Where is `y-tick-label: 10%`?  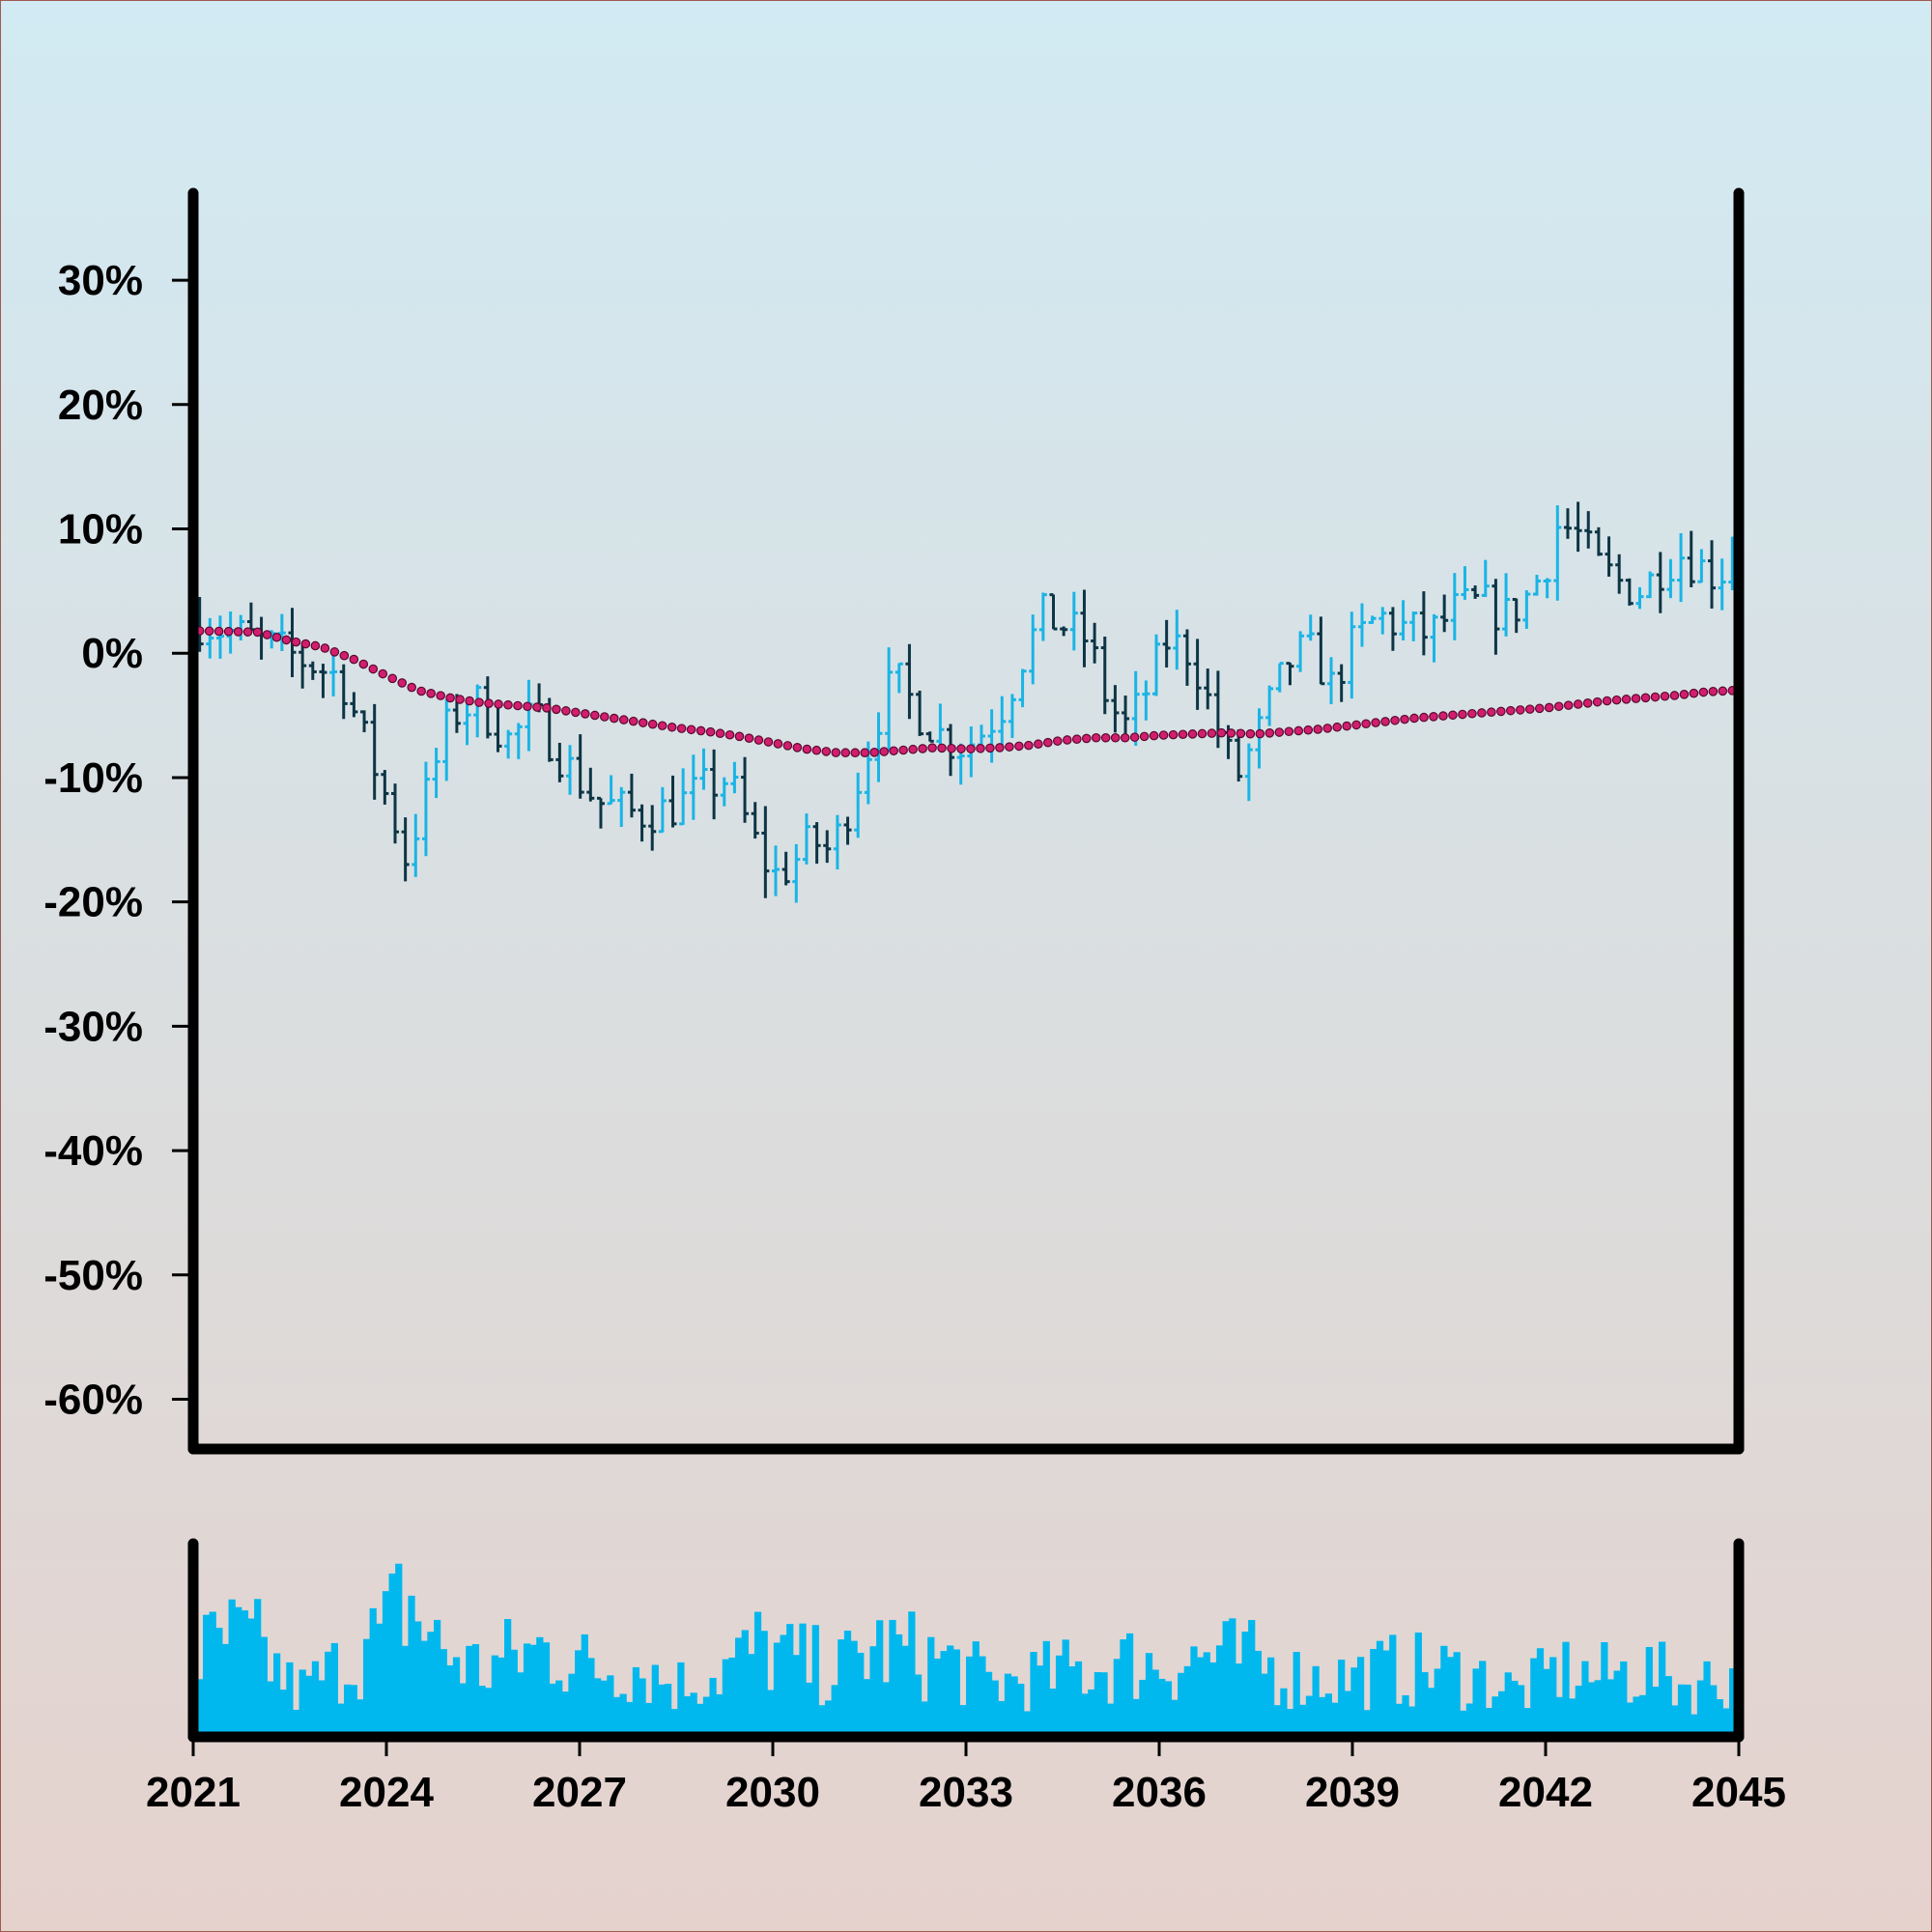
y-tick-label: 10% is located at coordinates (100, 530).